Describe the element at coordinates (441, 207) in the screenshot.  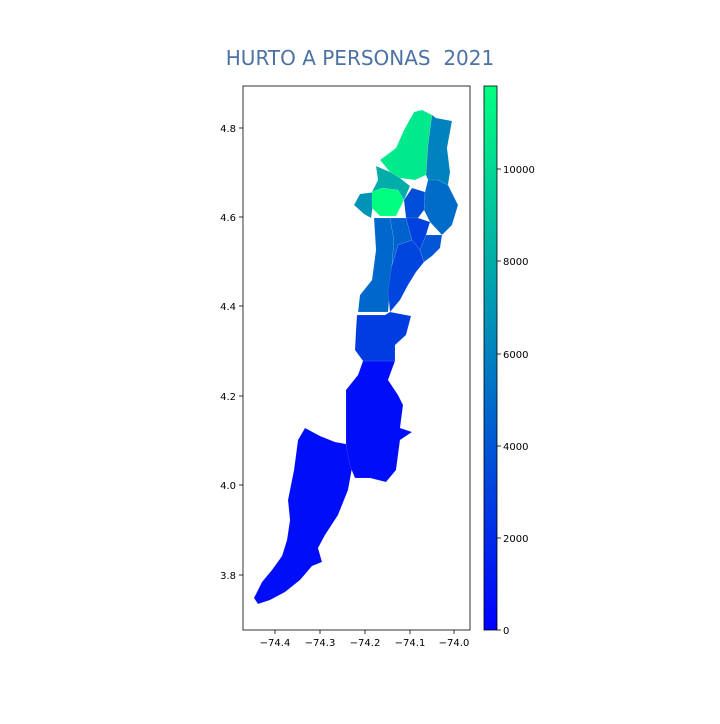
I see `region-chapinero` at that location.